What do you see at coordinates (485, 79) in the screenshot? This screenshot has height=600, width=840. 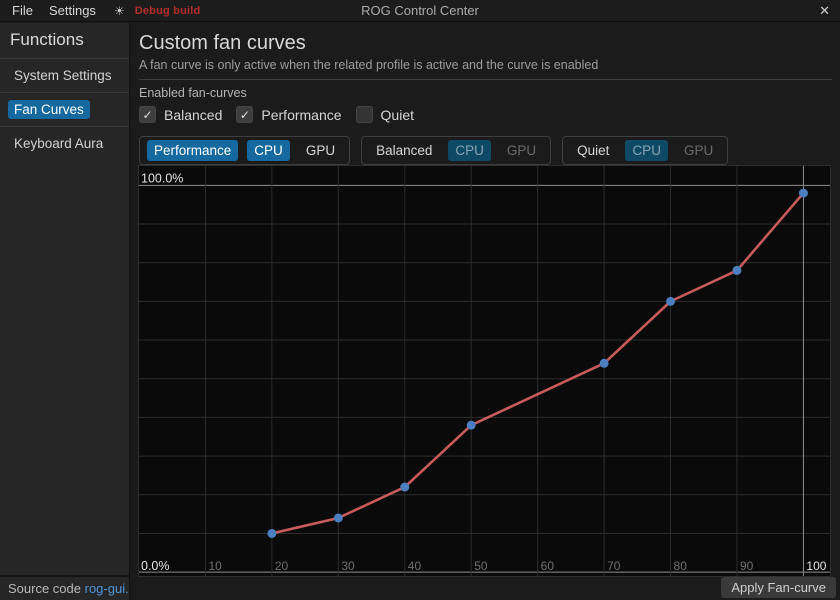 I see `divider` at bounding box center [485, 79].